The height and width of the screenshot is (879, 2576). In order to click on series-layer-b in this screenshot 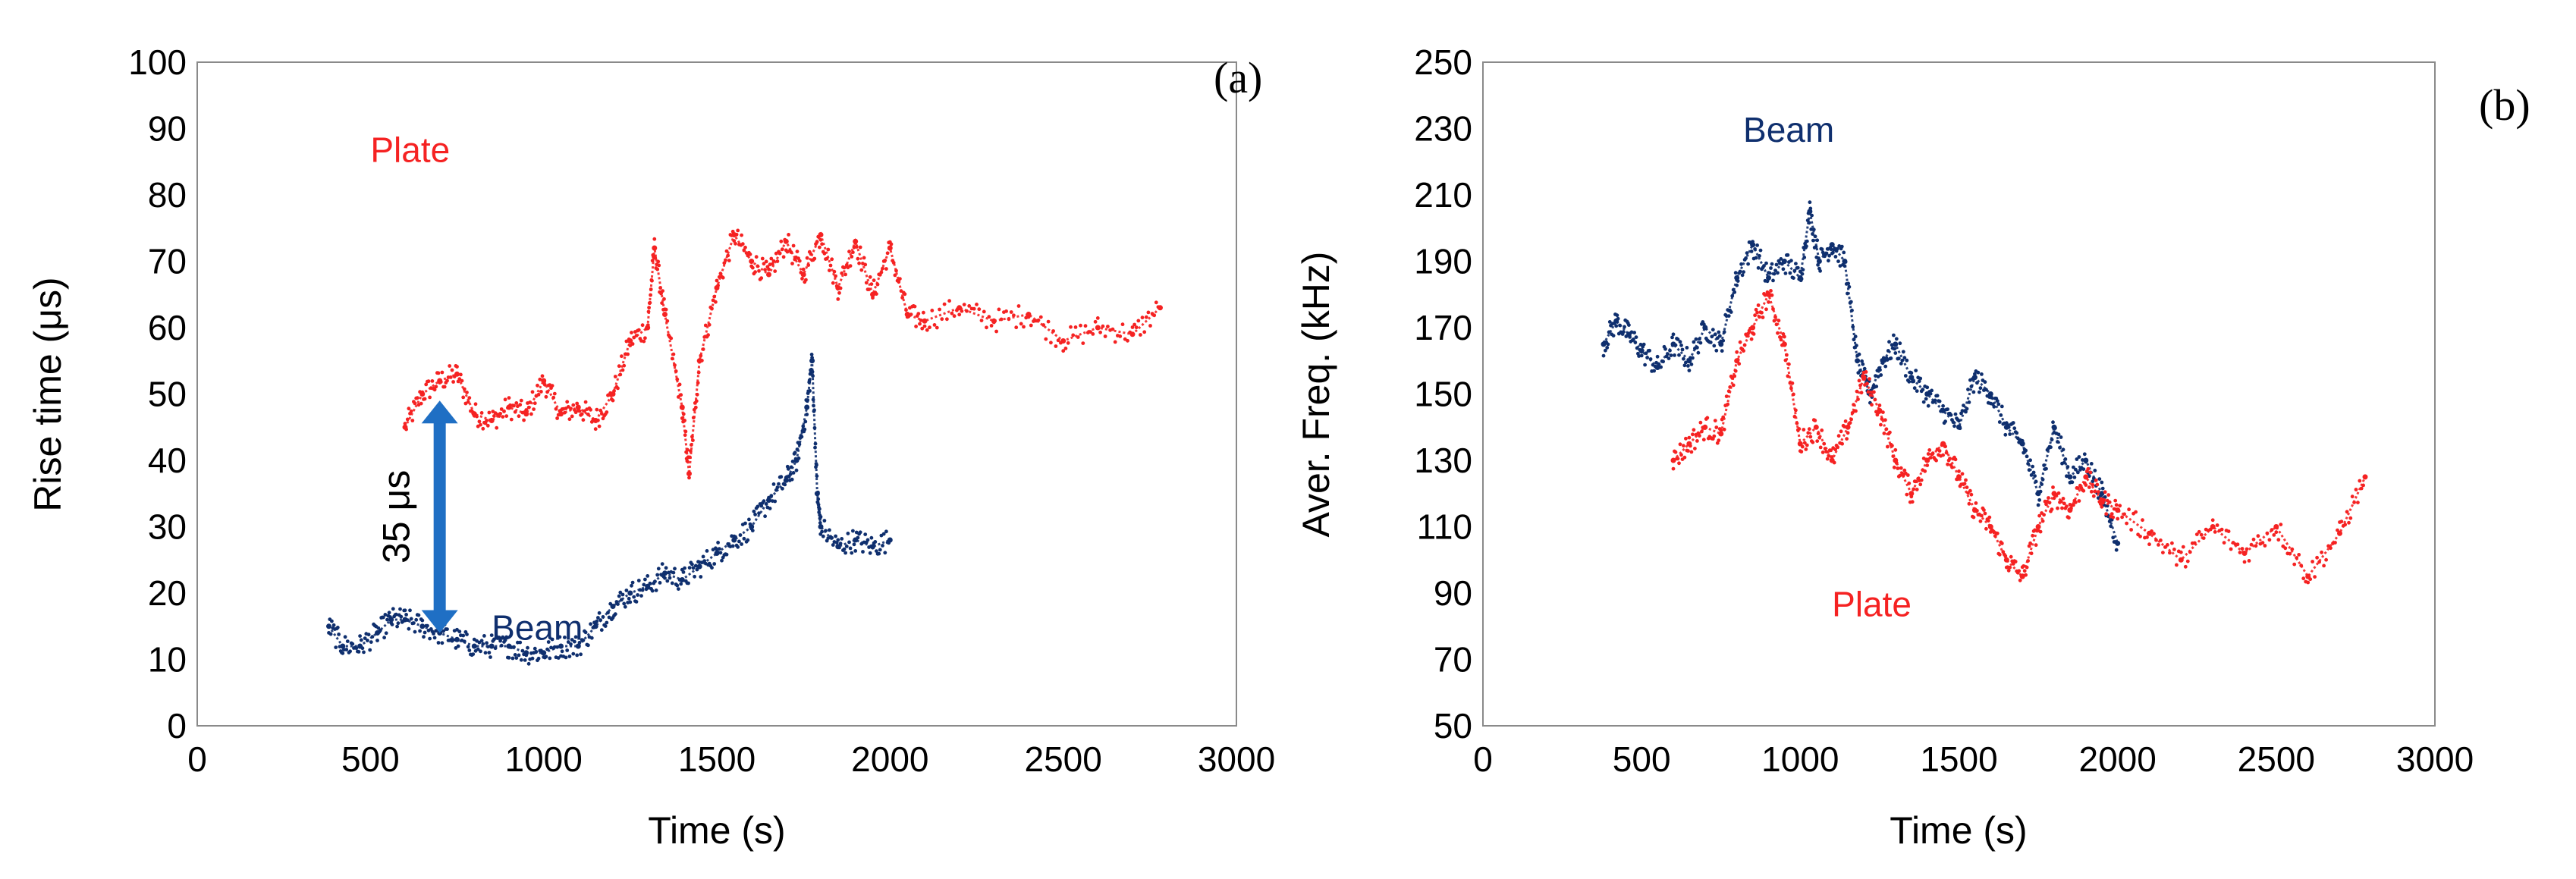, I will do `click(1984, 392)`.